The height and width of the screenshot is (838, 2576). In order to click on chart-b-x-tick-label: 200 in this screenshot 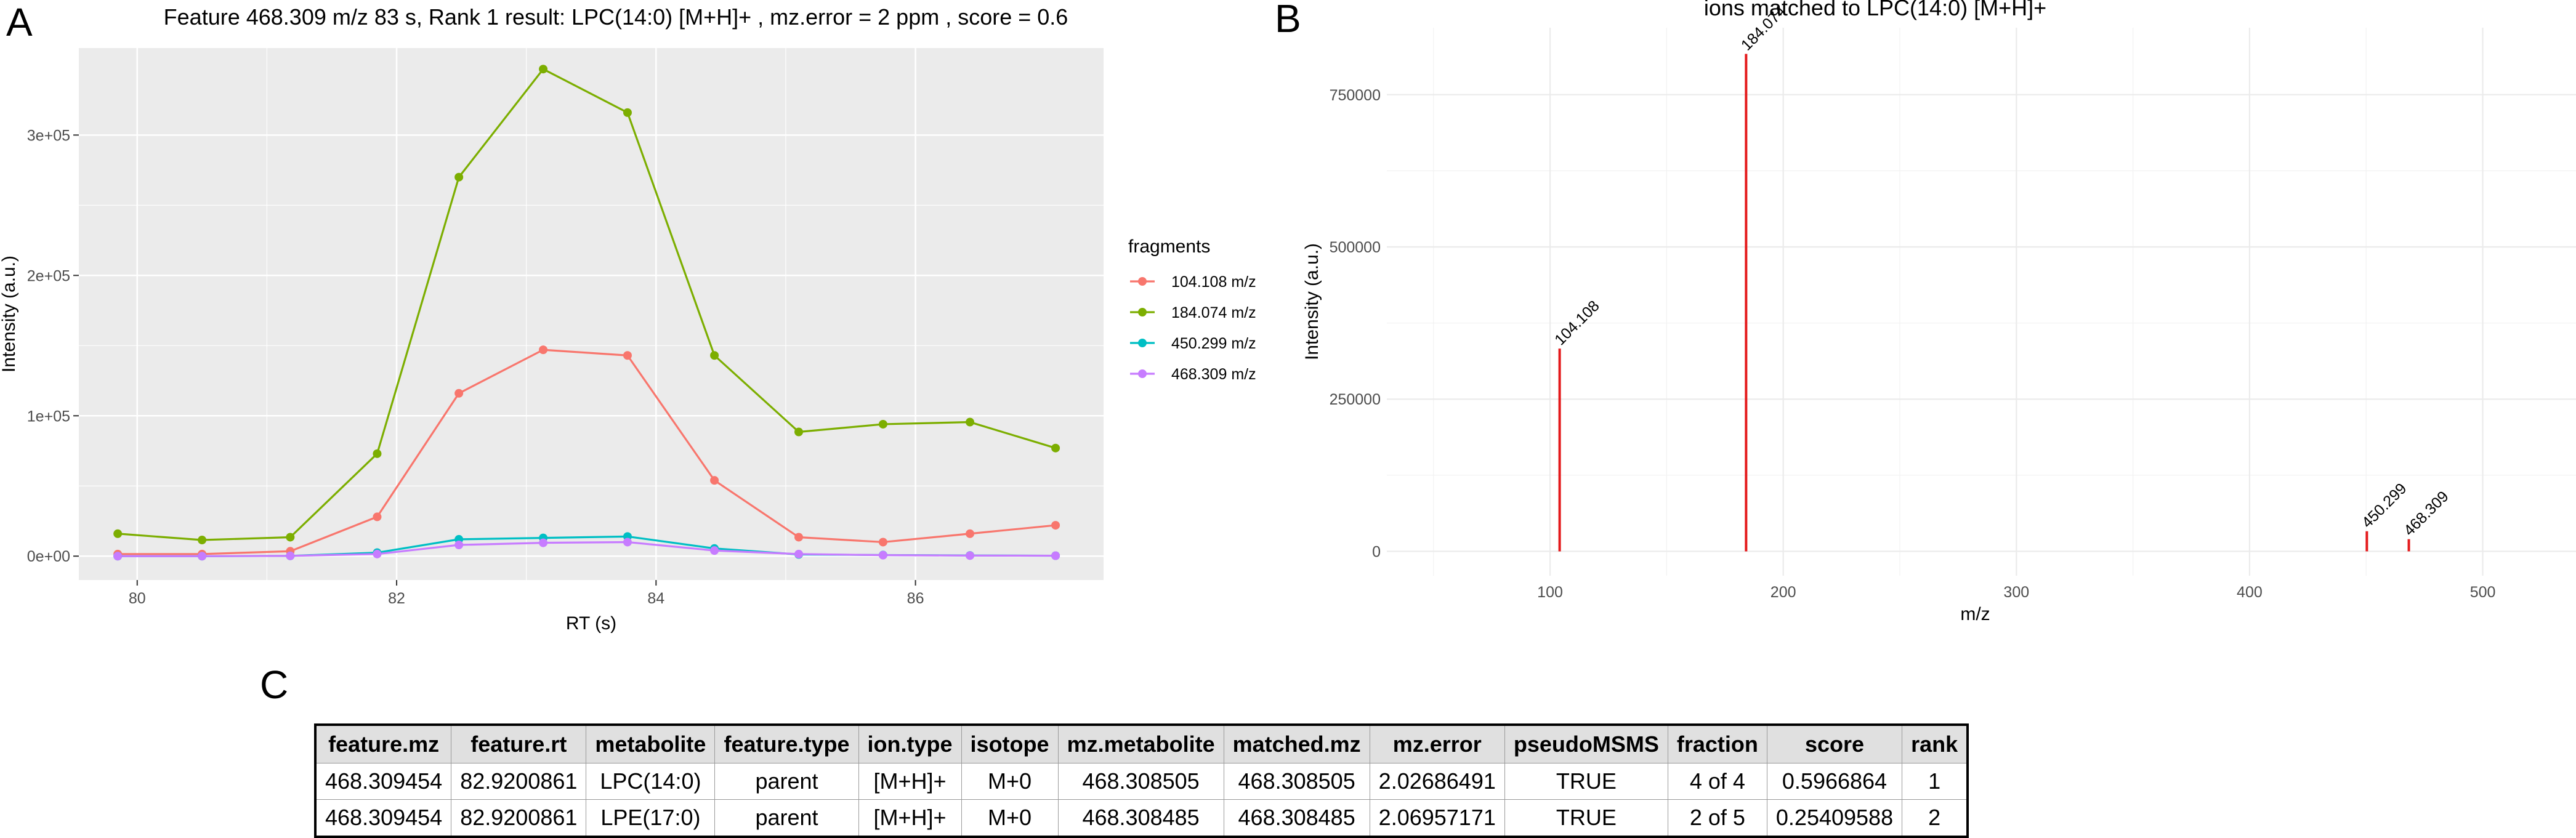, I will do `click(1783, 592)`.